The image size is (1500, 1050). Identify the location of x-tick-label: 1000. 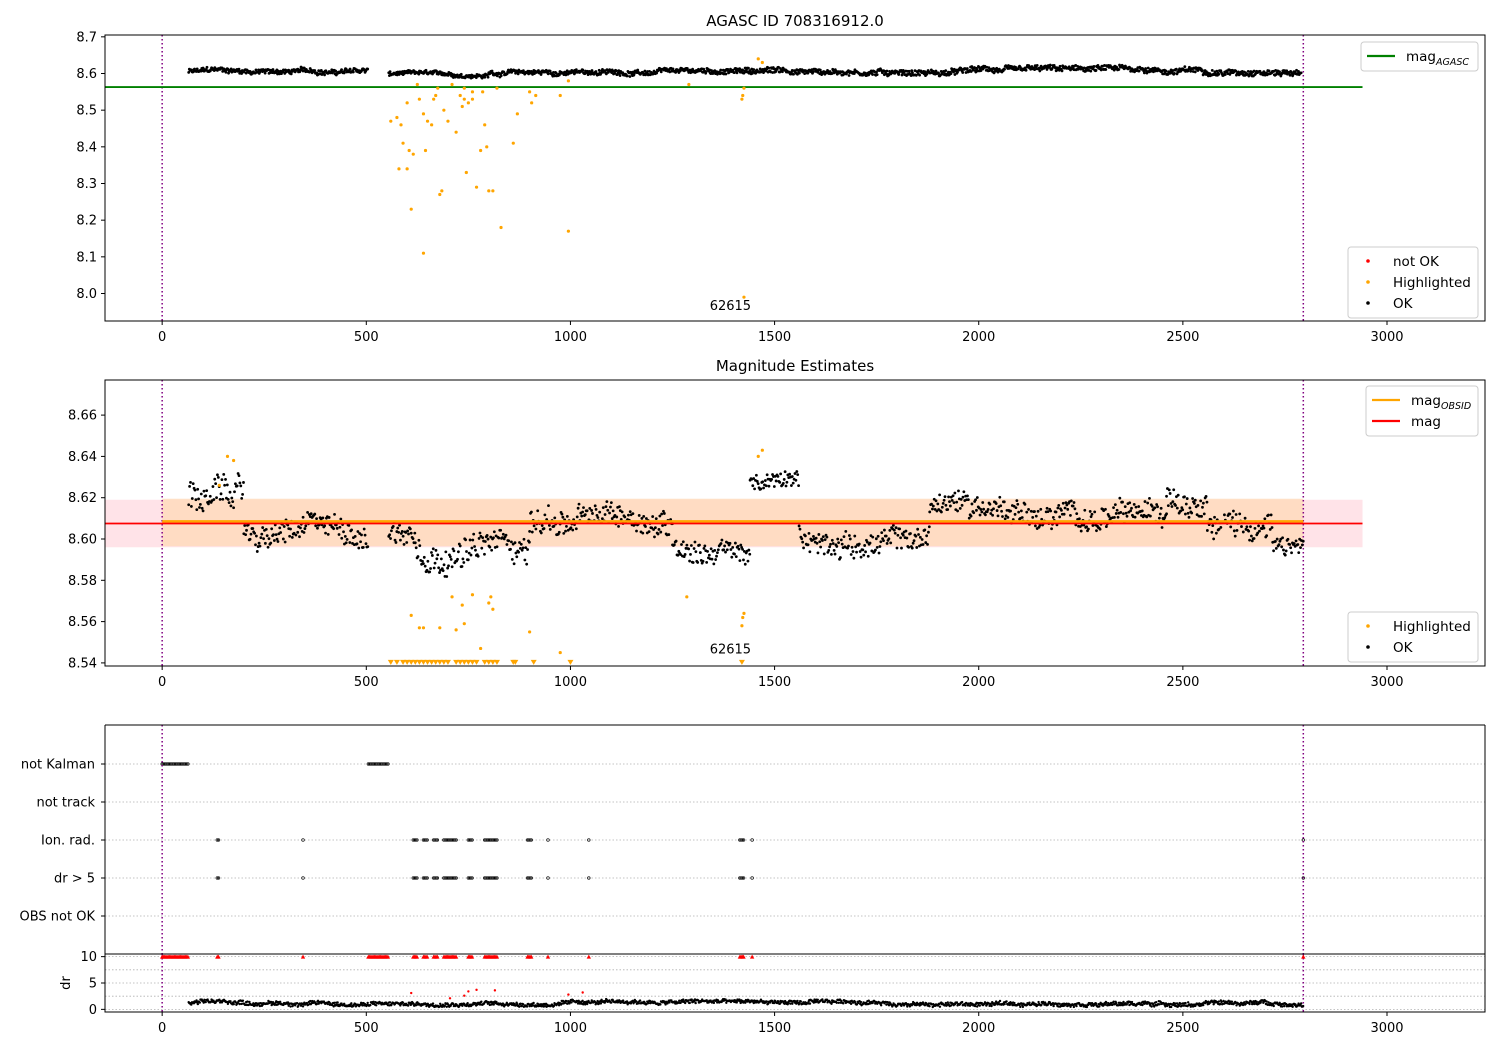
(570, 682).